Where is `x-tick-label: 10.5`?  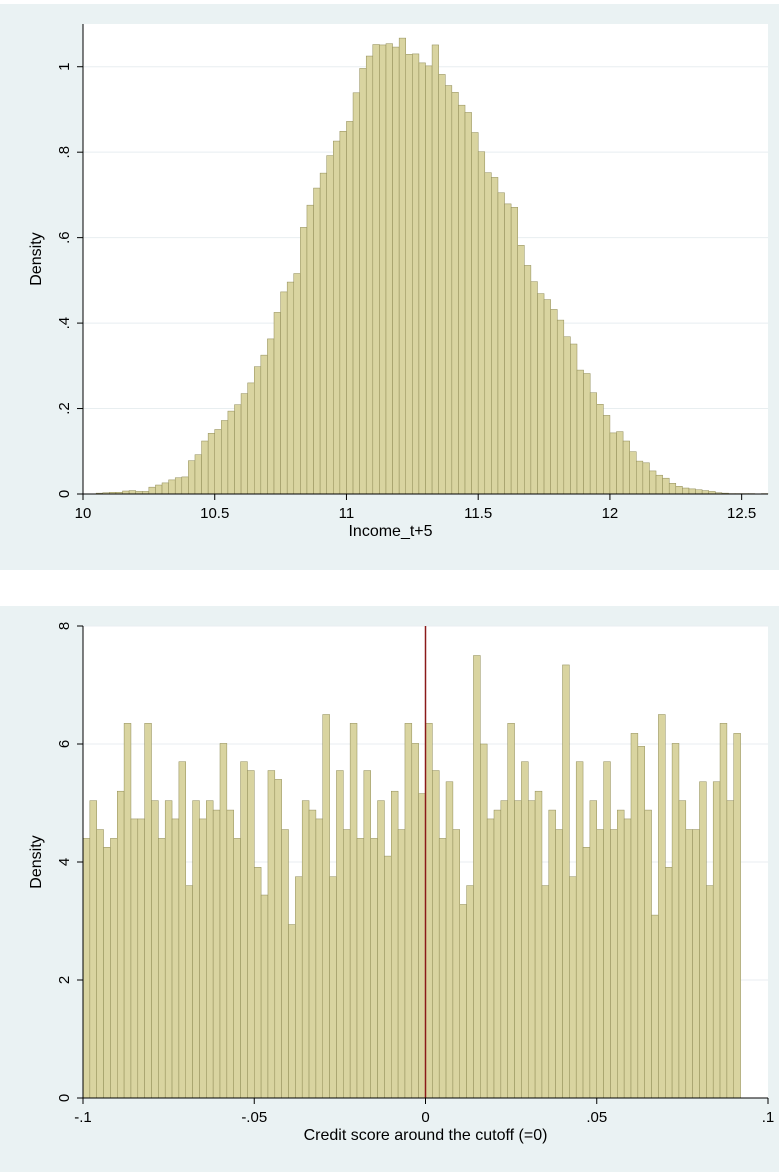 x-tick-label: 10.5 is located at coordinates (214, 513).